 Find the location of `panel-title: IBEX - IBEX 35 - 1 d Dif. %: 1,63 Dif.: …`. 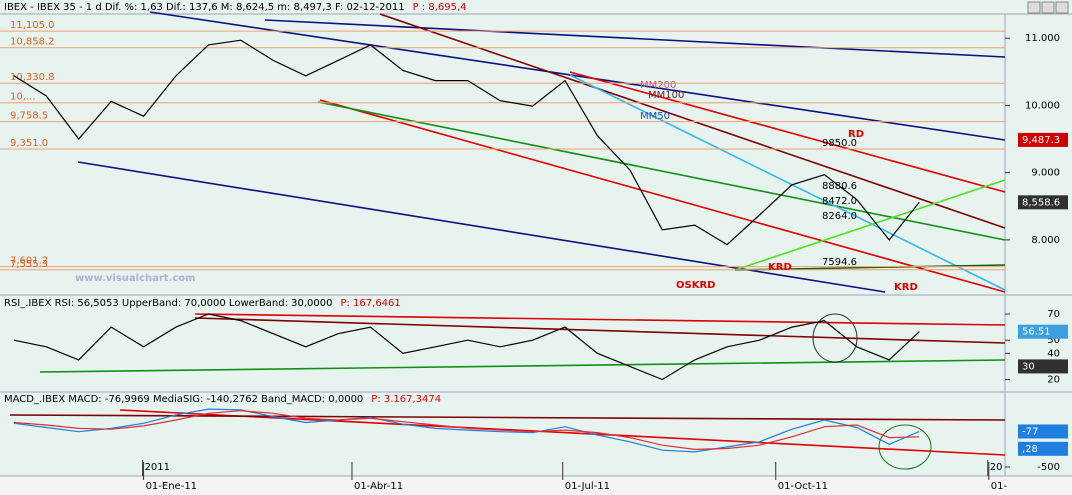

panel-title: IBEX - IBEX 35 - 1 d Dif. %: 1,63 Dif.: … is located at coordinates (204, 7).